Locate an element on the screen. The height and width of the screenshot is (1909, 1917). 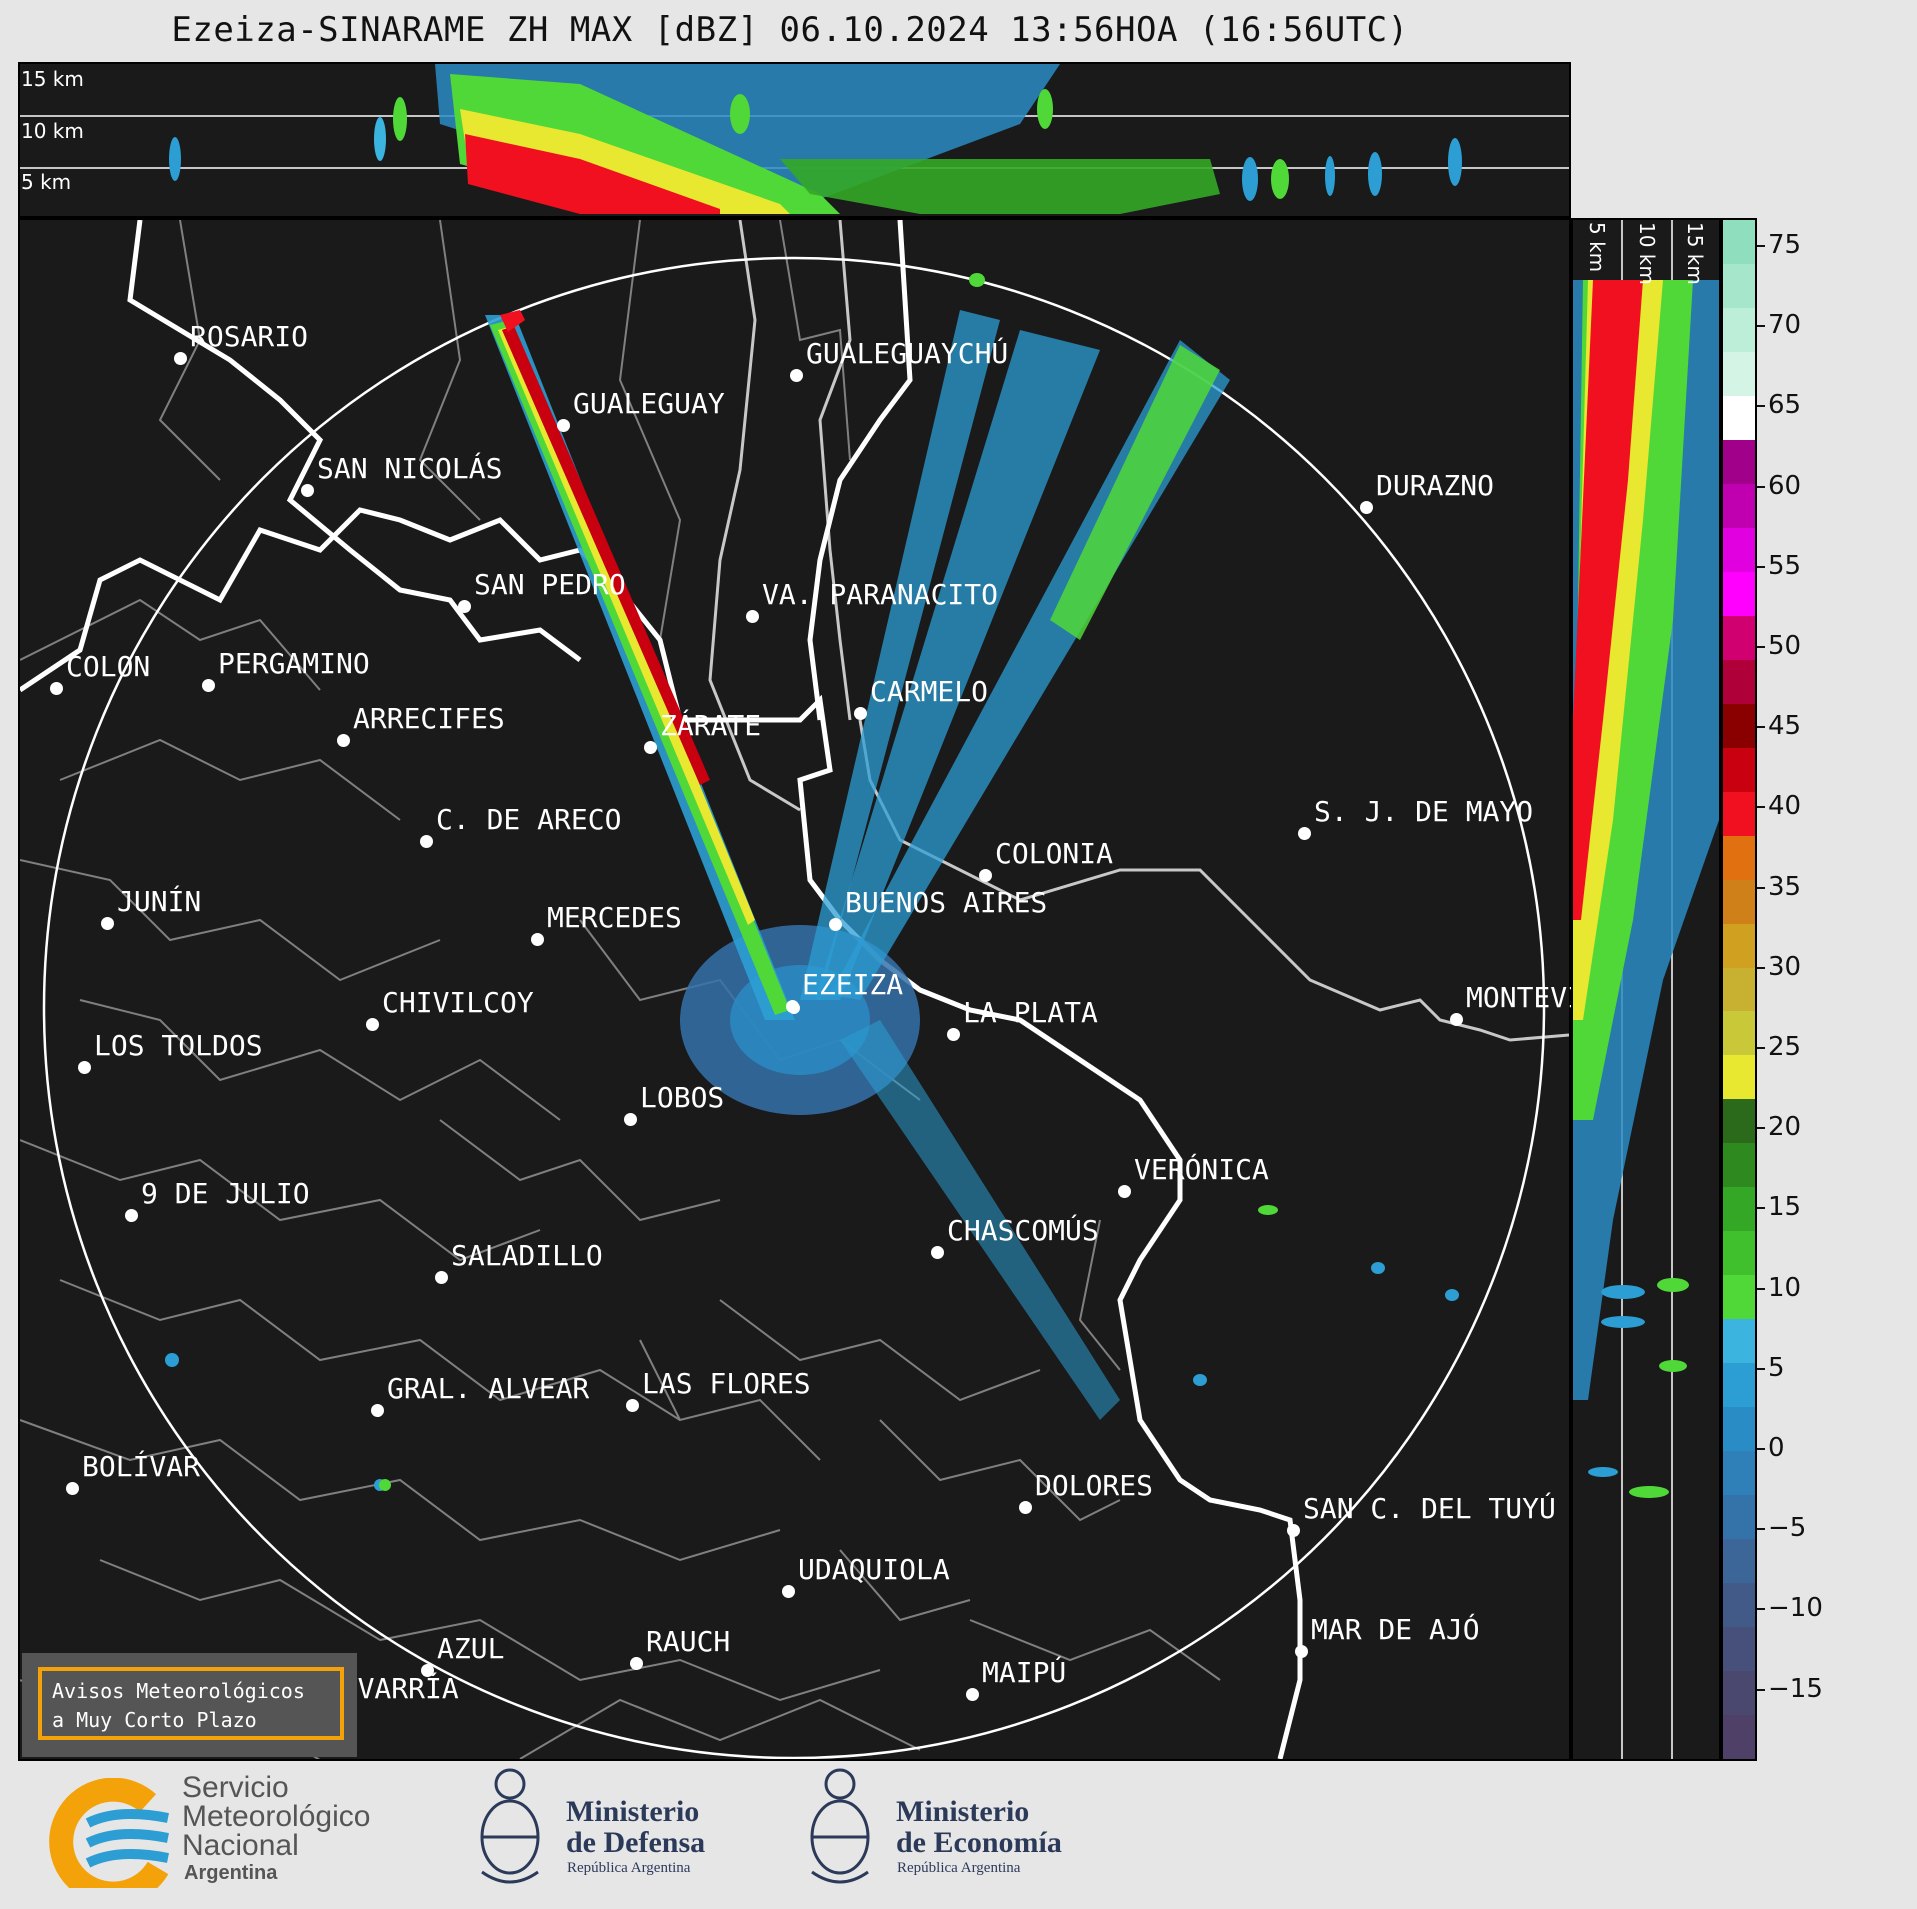
city-label: MERCEDES is located at coordinates (614, 917).